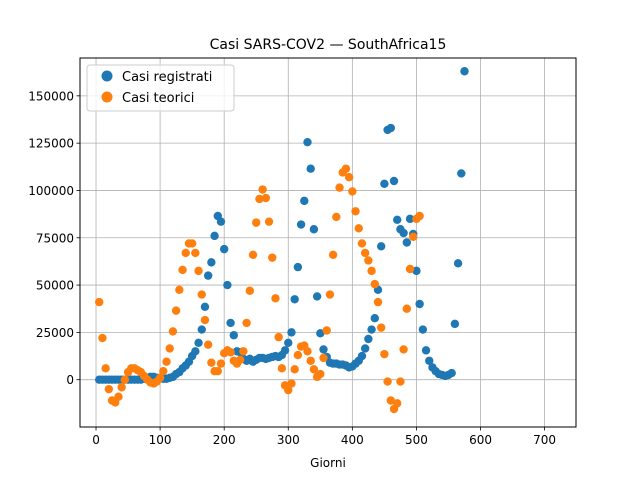 The image size is (640, 480). I want to click on x-axis-ticks: 0 100 200 300 400 500 600 700, so click(324, 437).